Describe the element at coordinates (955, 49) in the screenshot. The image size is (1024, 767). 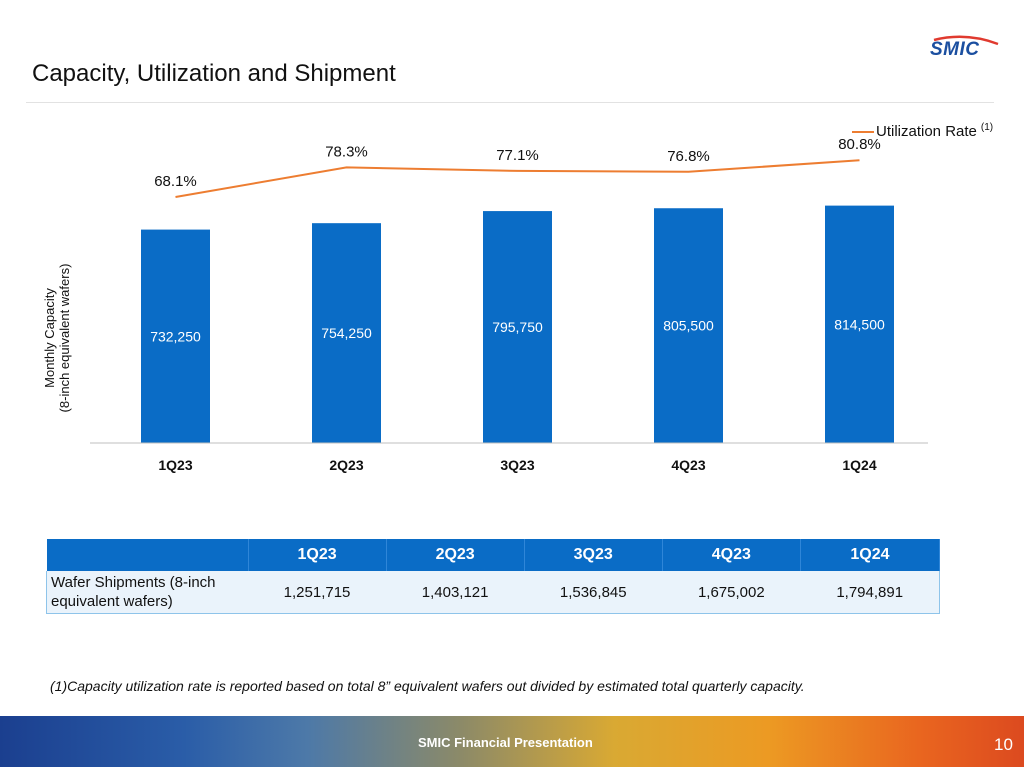
I see `logo-text: SMIC` at that location.